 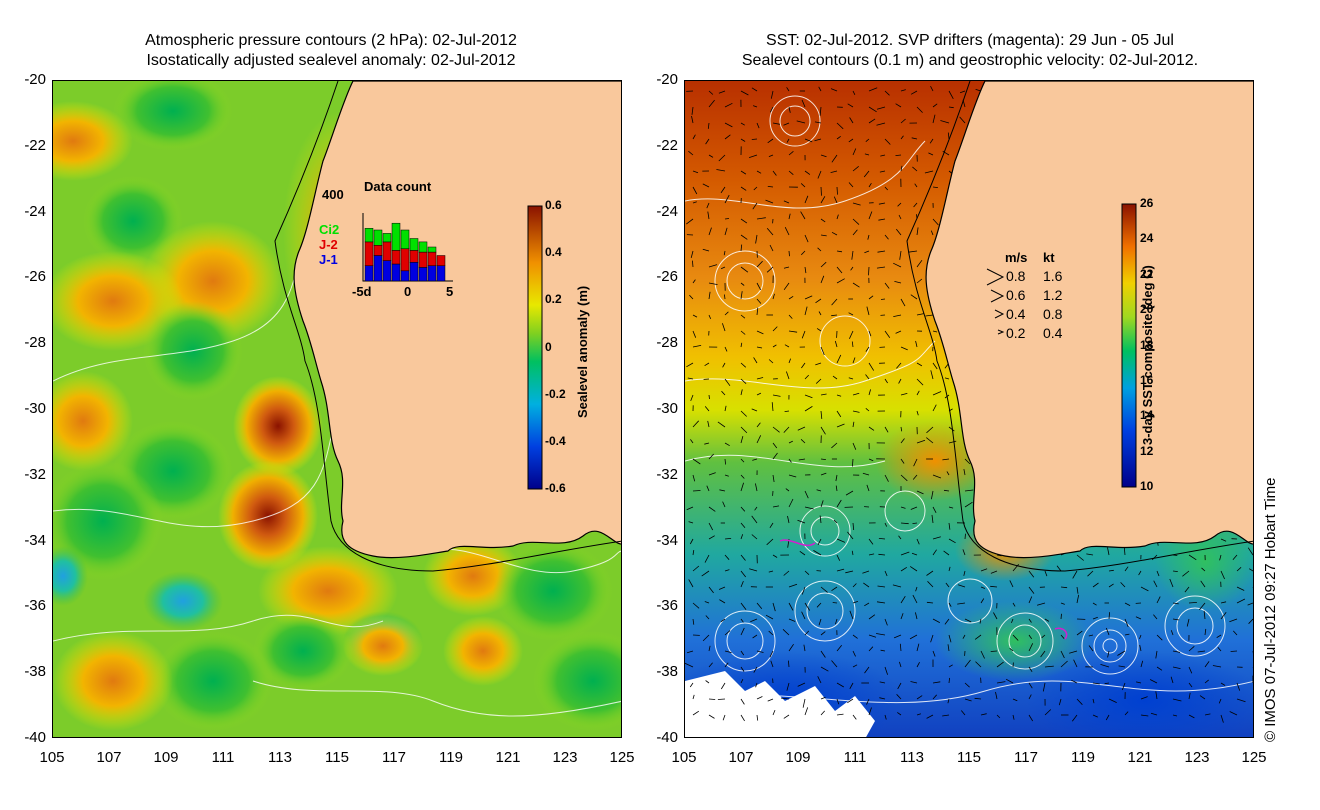 I want to click on colorbar-tick: 10, so click(x=1147, y=486).